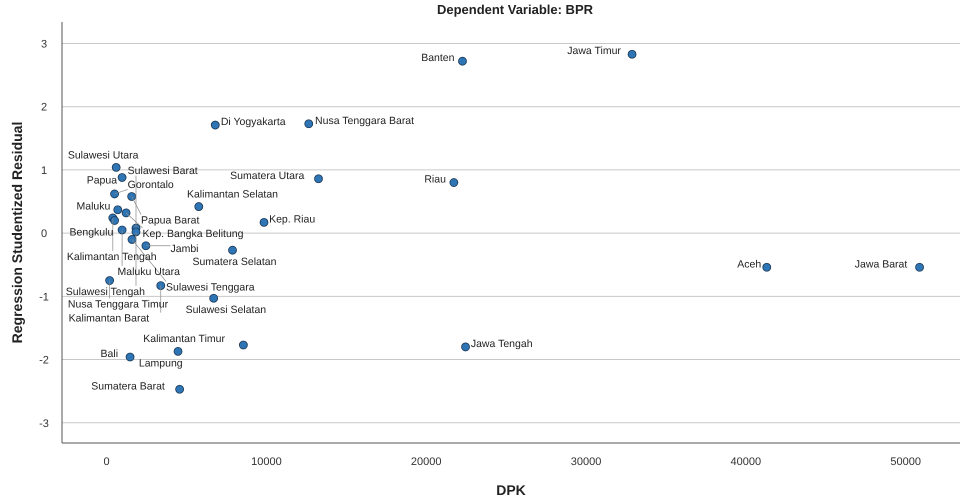 Image resolution: width=968 pixels, height=503 pixels. Describe the element at coordinates (184, 339) in the screenshot. I see `annotation: Kalimantan Timur` at that location.